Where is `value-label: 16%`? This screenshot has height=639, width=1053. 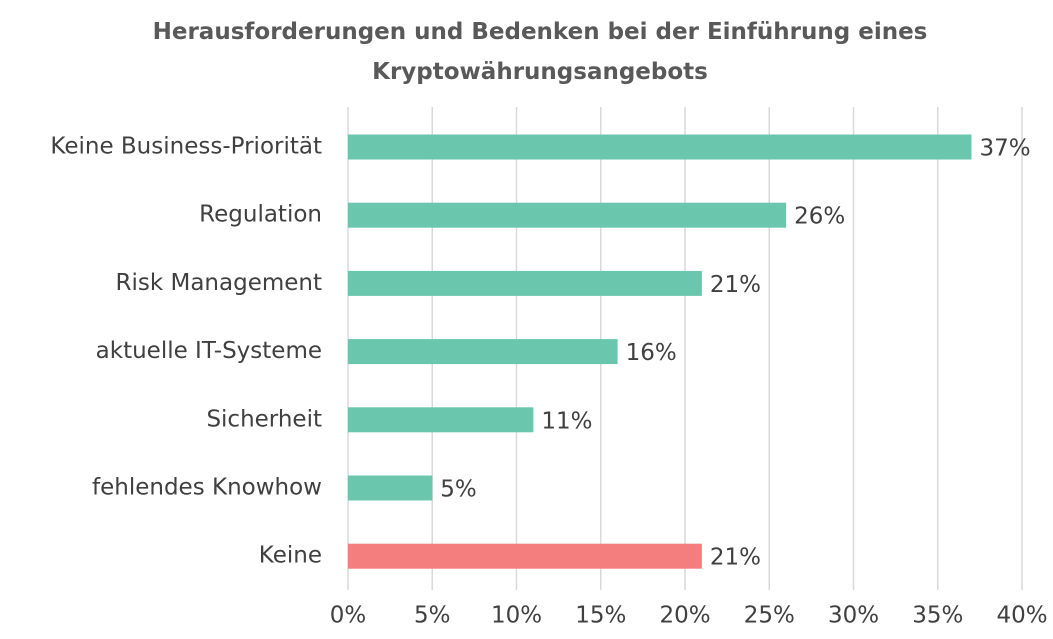 value-label: 16% is located at coordinates (651, 353).